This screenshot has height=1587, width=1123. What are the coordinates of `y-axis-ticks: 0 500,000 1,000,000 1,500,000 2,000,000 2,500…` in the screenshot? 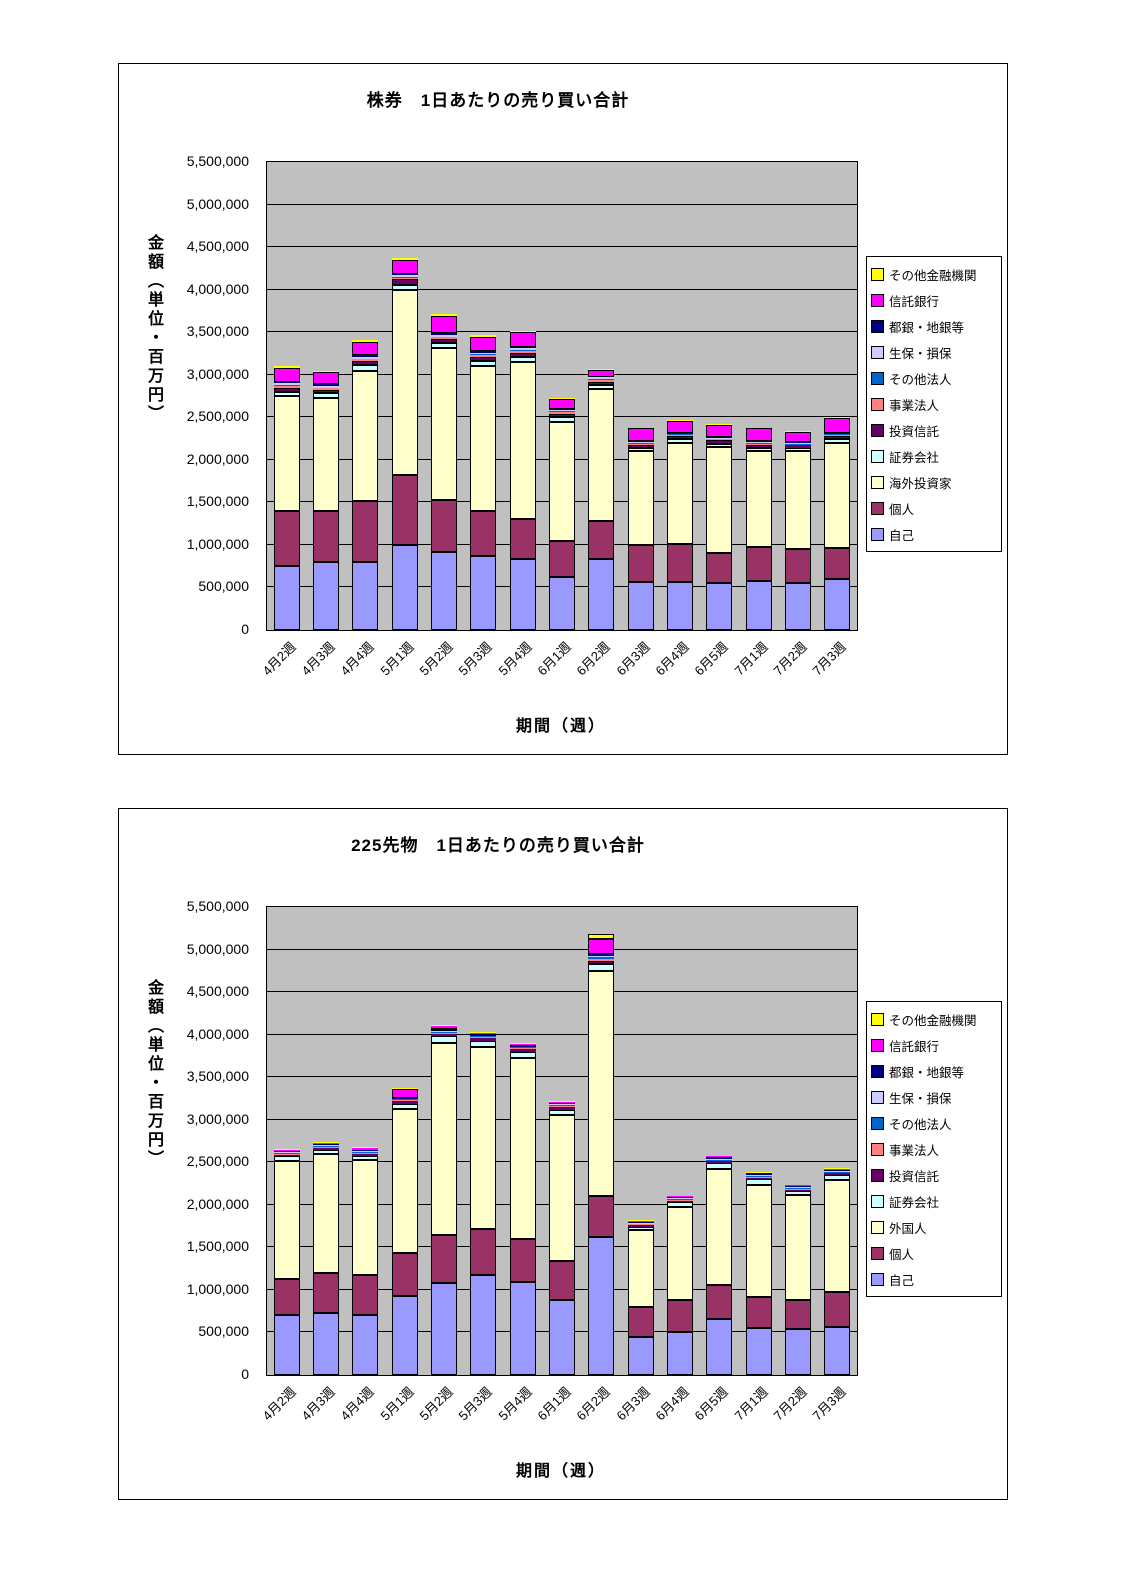 It's located at (189, 1140).